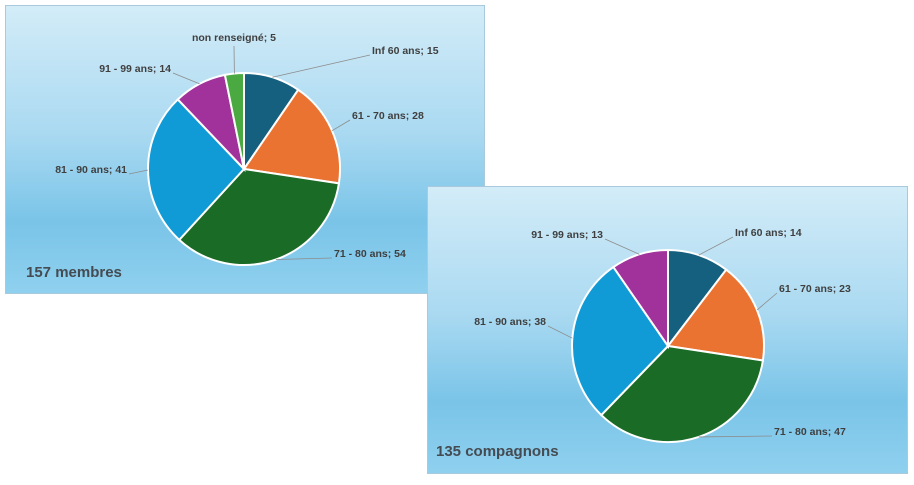 This screenshot has width=914, height=485. I want to click on data-label-membres-5: non renseigné; 5, so click(234, 38).